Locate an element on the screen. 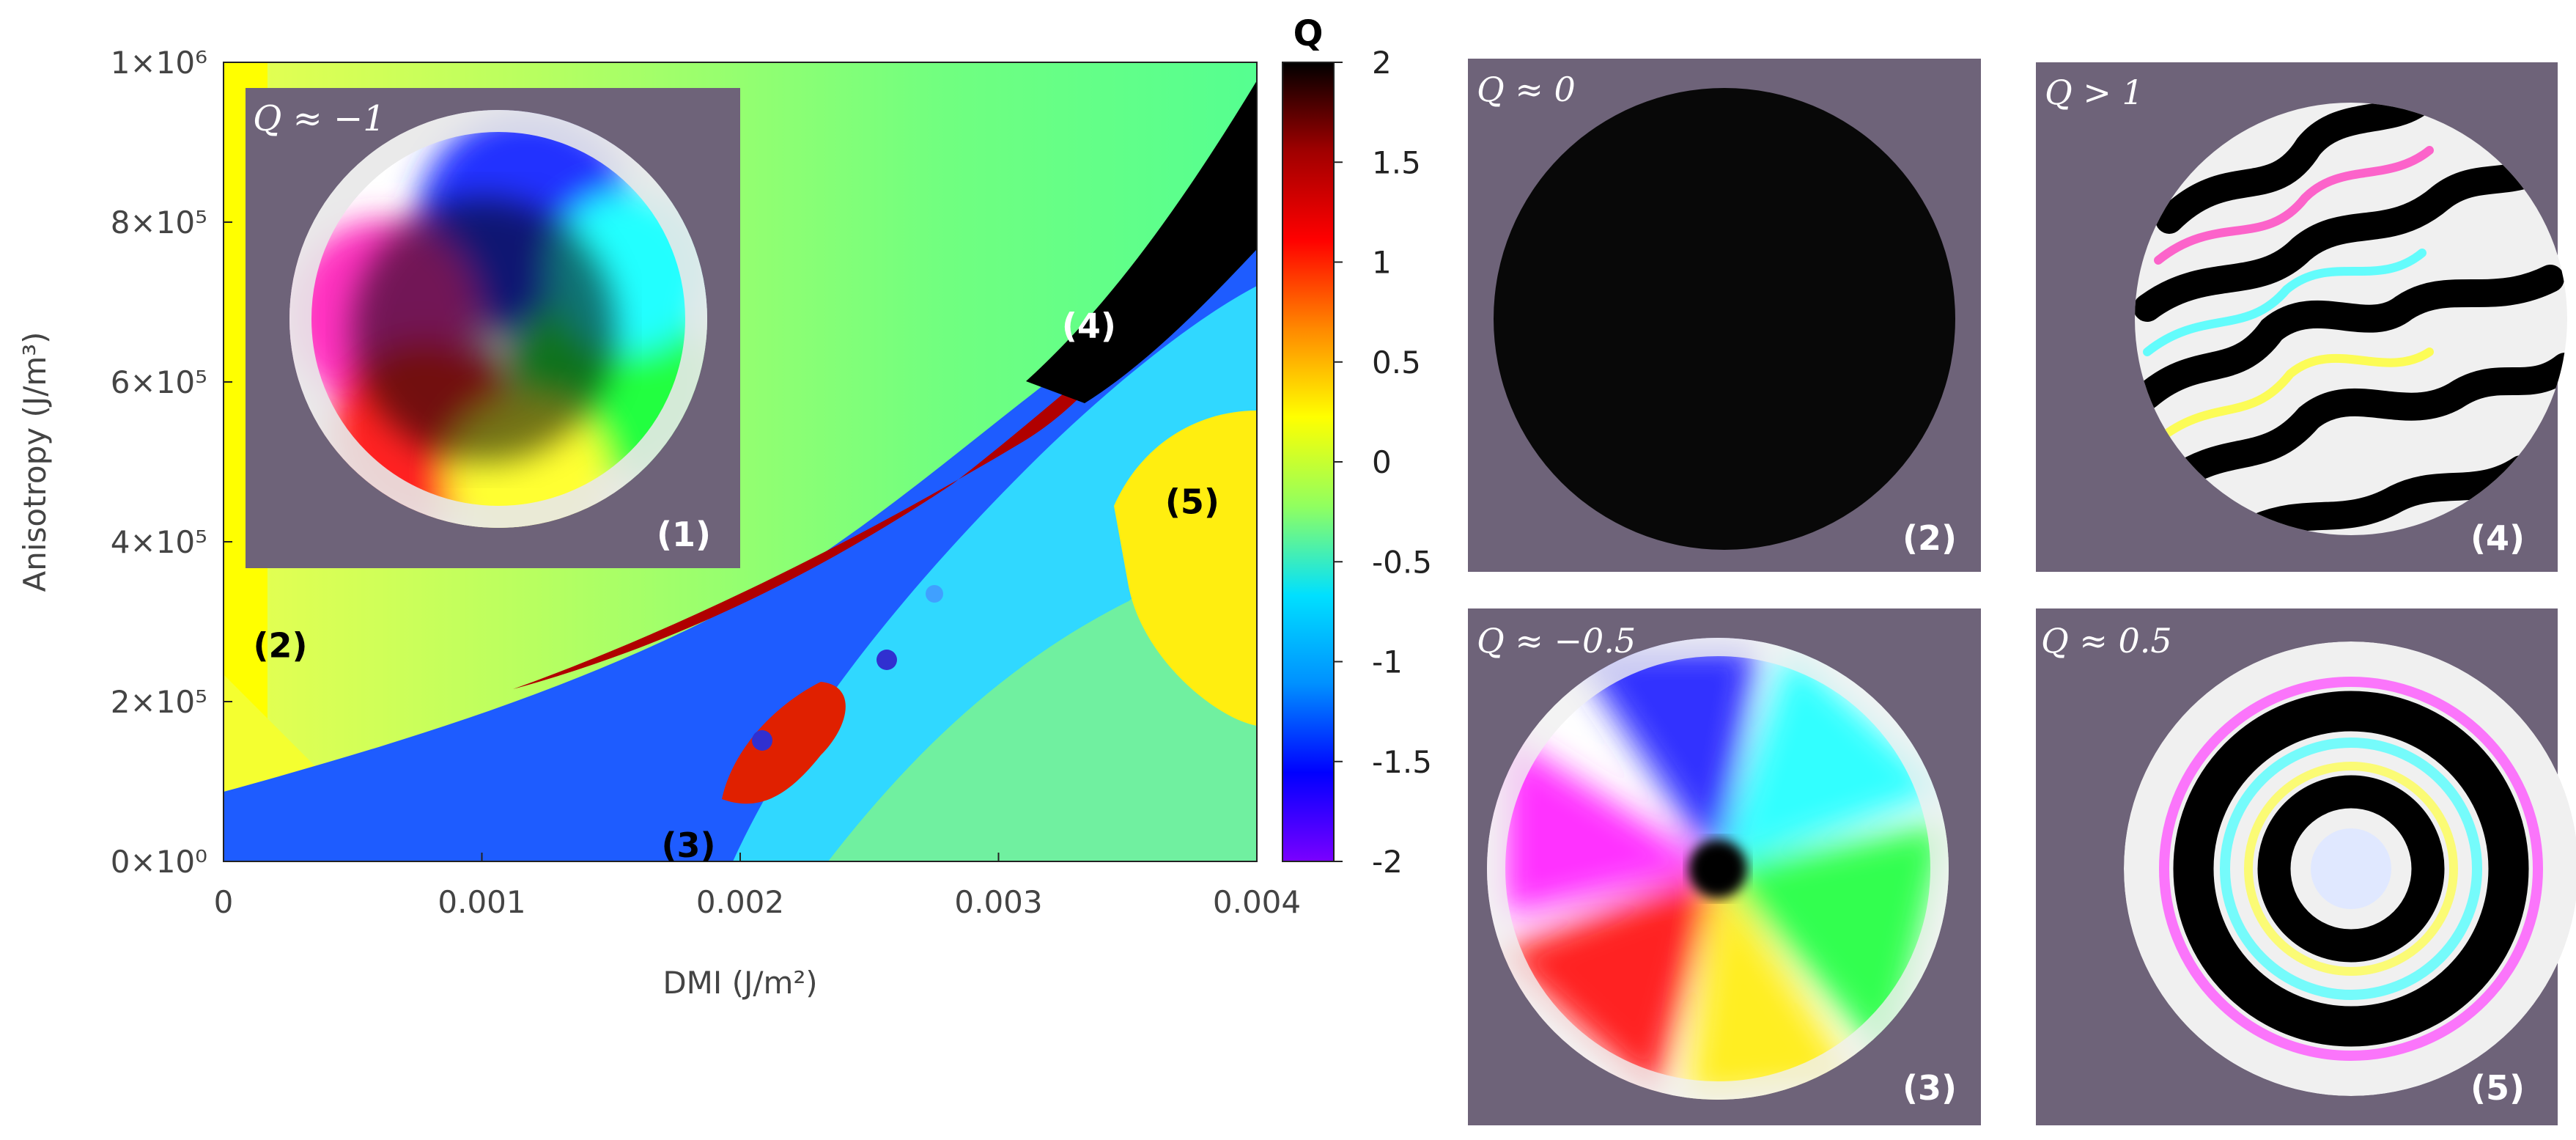  x-tick-label: 0.004 is located at coordinates (1257, 902).